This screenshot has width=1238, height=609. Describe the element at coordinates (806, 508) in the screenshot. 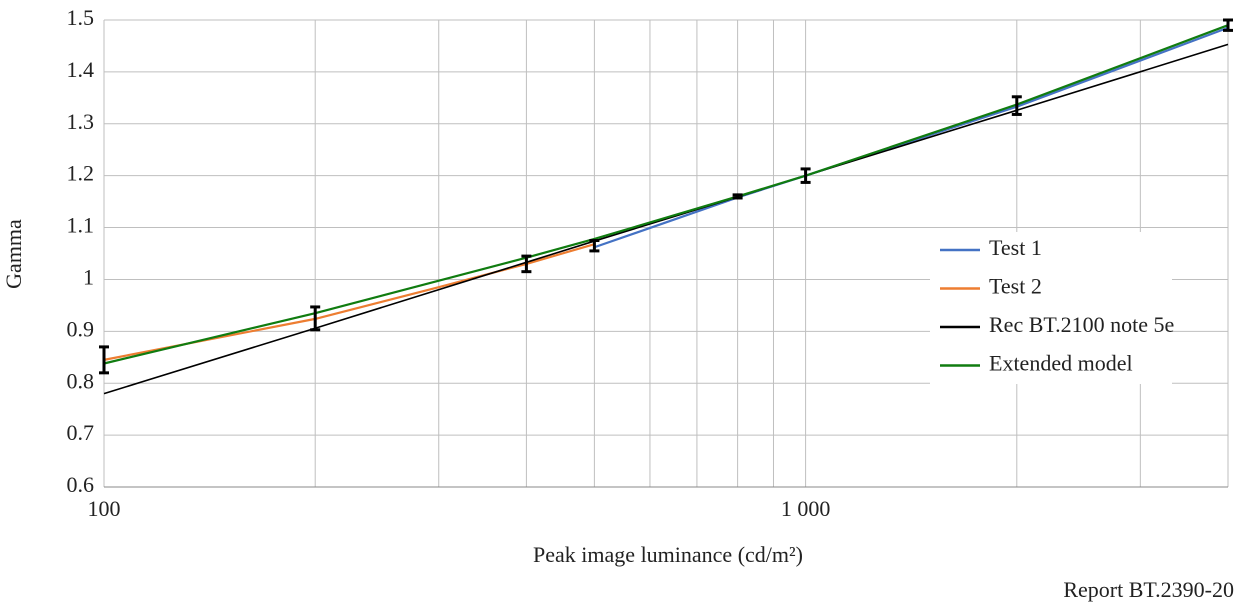

I see `x-tick-label: 1 000` at that location.